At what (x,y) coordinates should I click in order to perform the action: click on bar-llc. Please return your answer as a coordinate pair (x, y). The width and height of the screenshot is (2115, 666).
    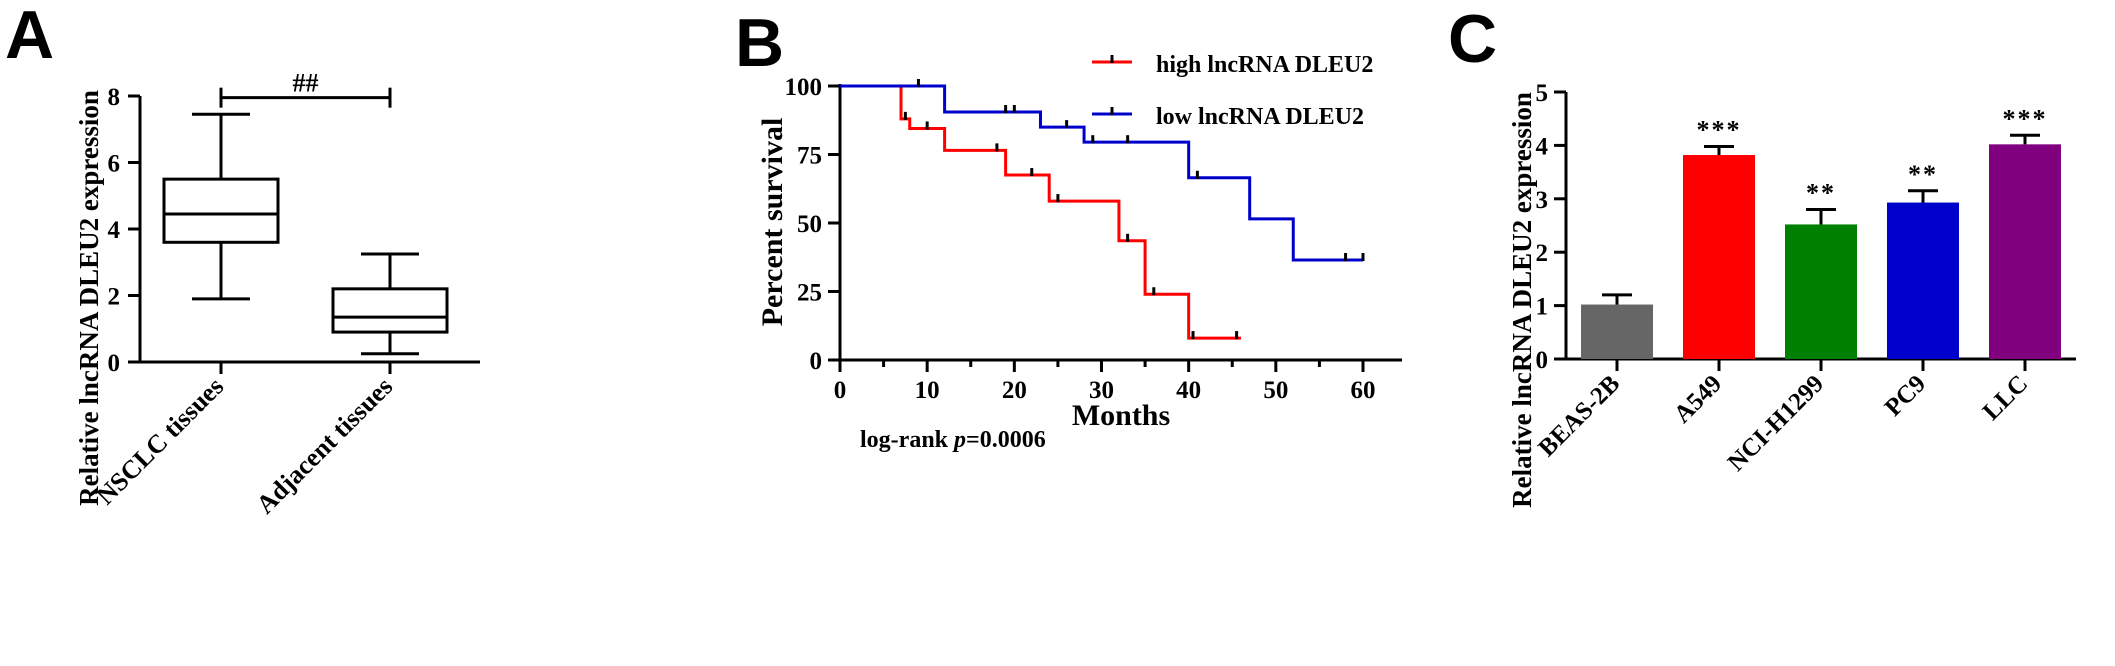
    Looking at the image, I should click on (2025, 251).